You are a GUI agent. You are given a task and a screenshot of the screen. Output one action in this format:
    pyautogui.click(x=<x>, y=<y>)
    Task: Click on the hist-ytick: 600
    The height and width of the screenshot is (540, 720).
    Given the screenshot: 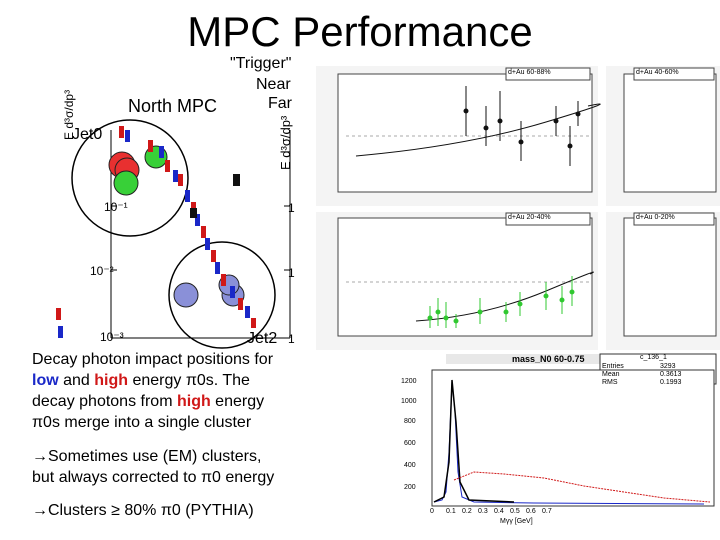 What is the action you would take?
    pyautogui.click(x=410, y=443)
    